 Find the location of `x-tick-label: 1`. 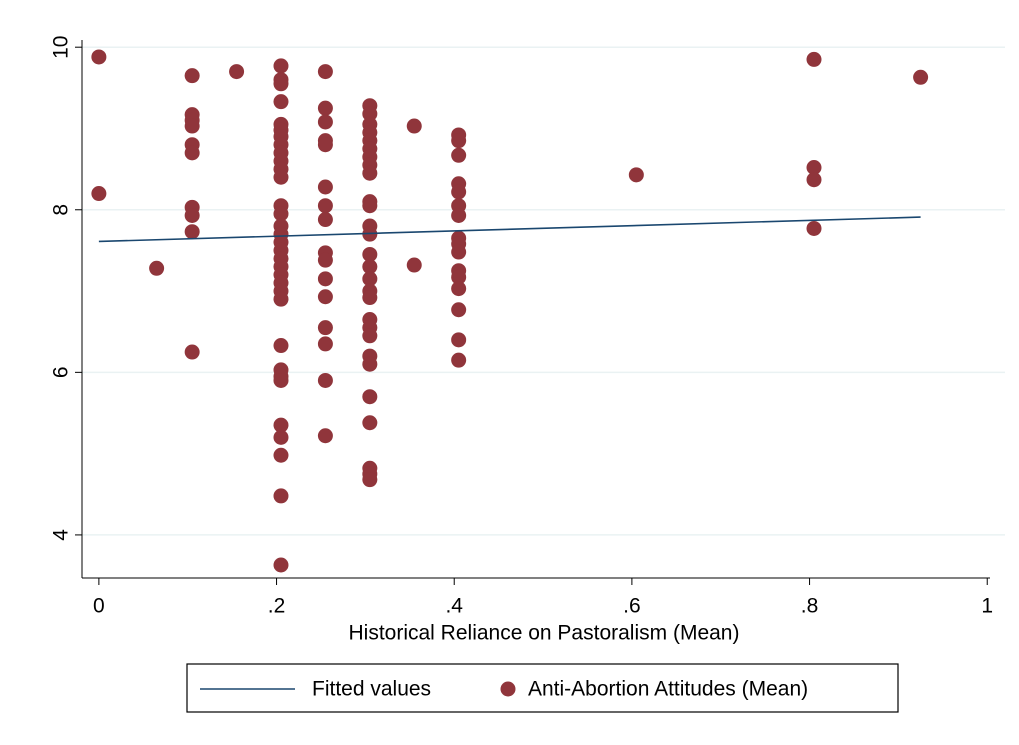

x-tick-label: 1 is located at coordinates (987, 606).